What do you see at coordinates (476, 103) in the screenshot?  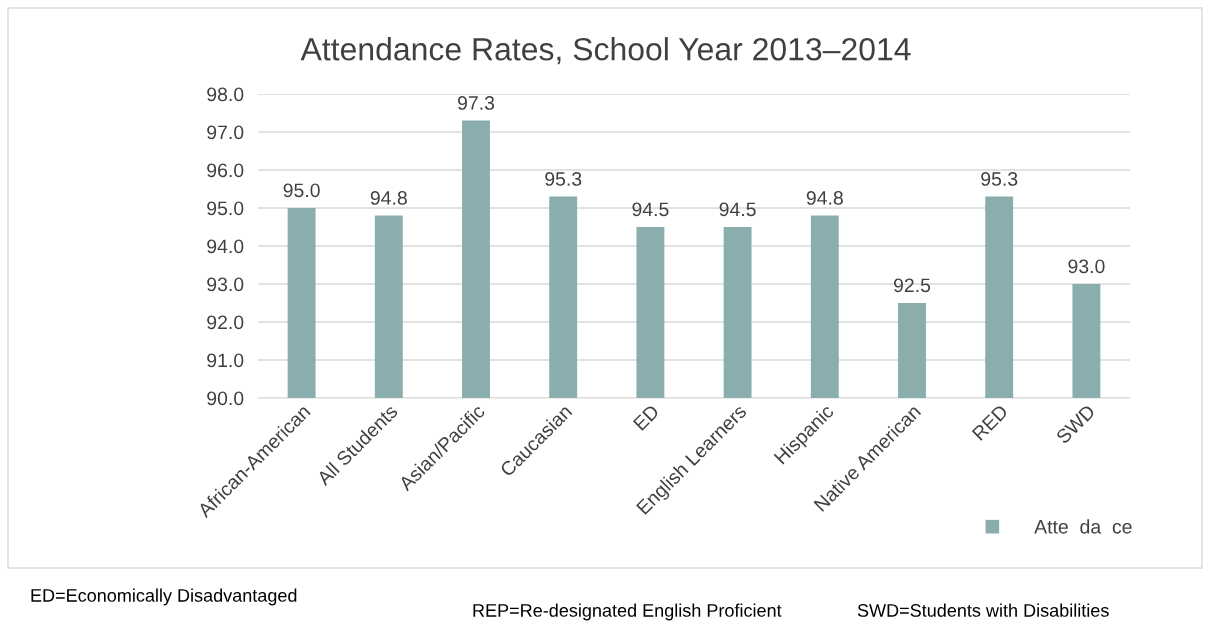 I see `data-label: 97.3` at bounding box center [476, 103].